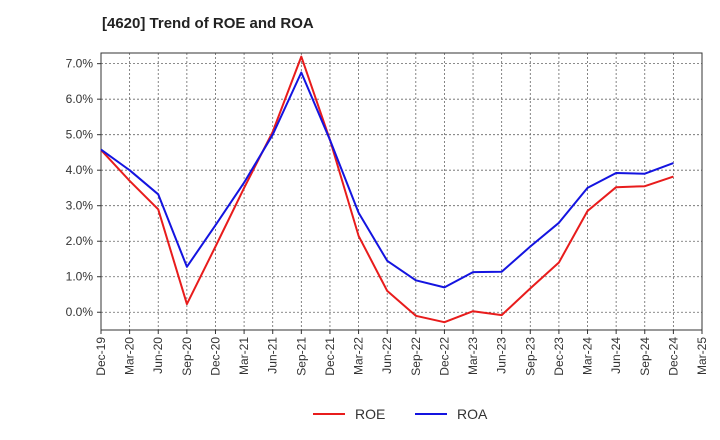 This screenshot has height=440, width=720. What do you see at coordinates (301, 356) in the screenshot?
I see `x-tick-label: Sep-21` at bounding box center [301, 356].